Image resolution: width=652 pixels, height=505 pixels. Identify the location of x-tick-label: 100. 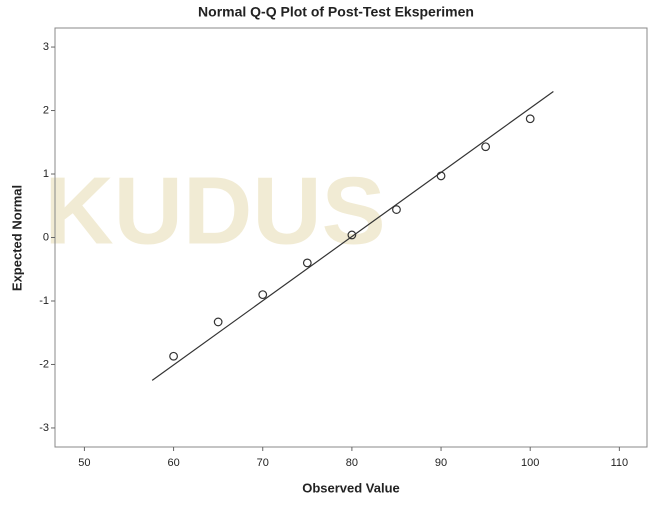
(530, 463).